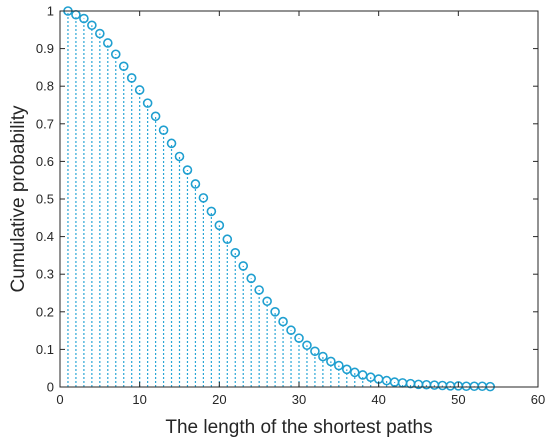  What do you see at coordinates (45, 161) in the screenshot?
I see `y-tick-label: 0.6` at bounding box center [45, 161].